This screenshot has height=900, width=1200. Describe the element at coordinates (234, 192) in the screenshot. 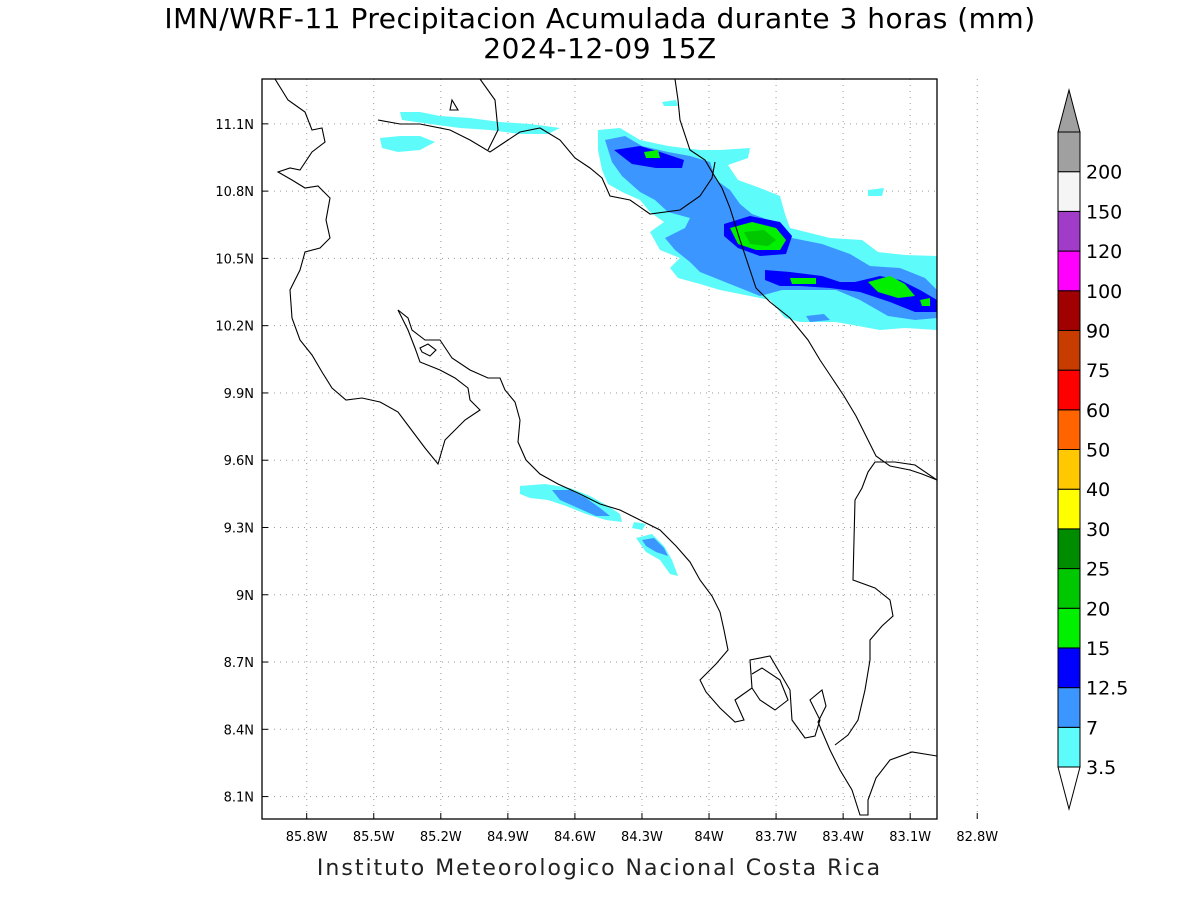

I see `lat-tick-label: 10.8N` at that location.